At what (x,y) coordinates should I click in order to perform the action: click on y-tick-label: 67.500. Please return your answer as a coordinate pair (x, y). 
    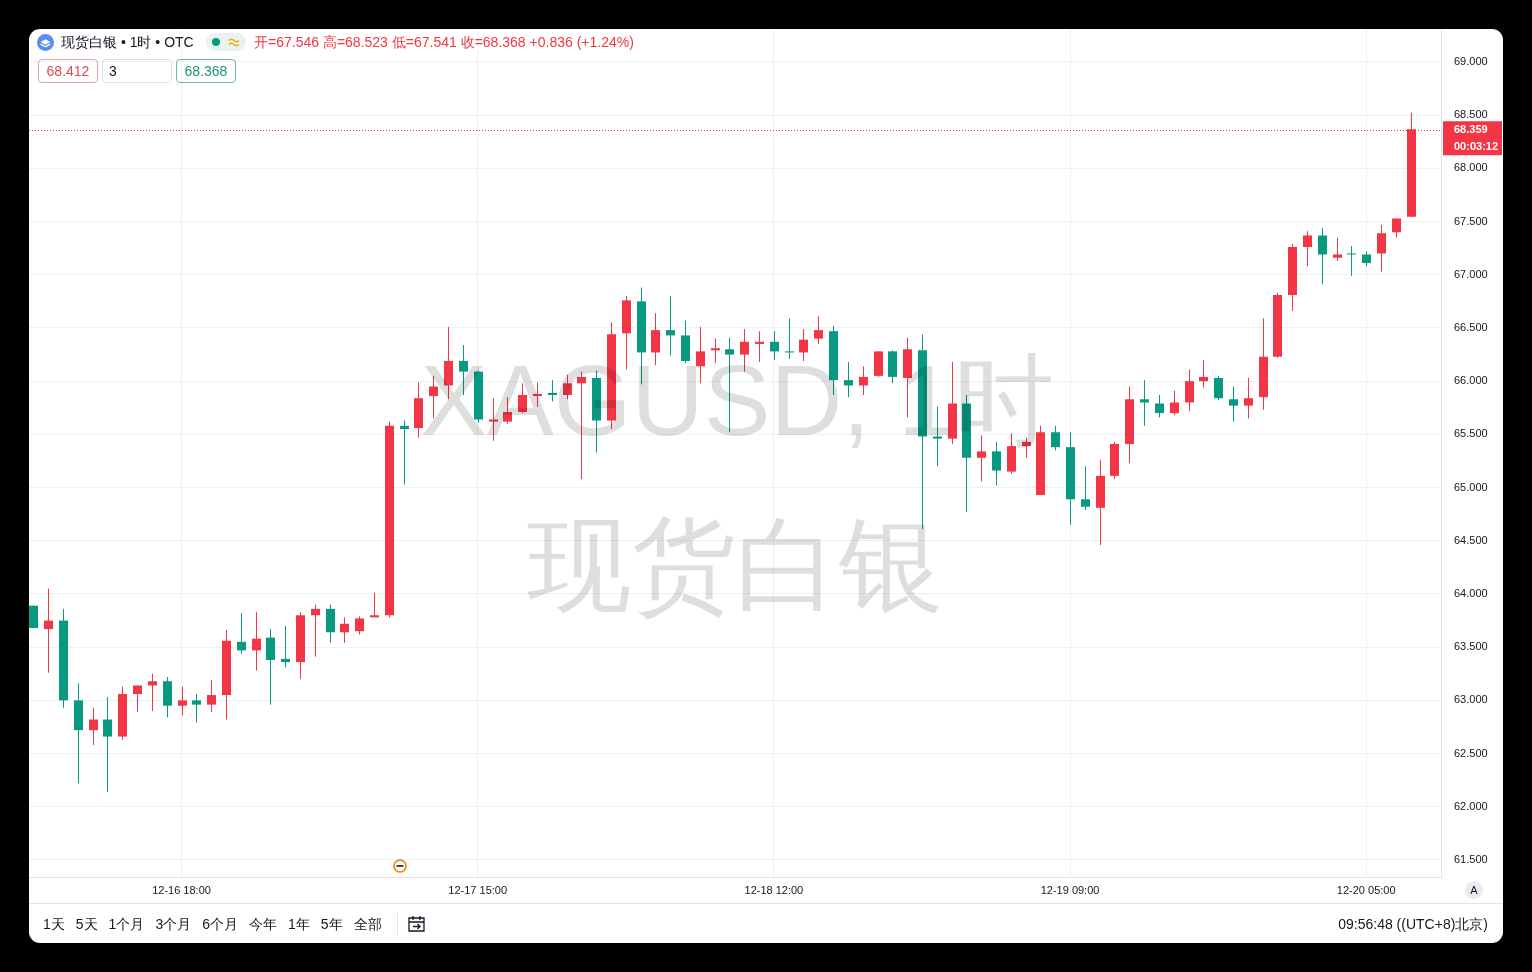
    Looking at the image, I should click on (1471, 220).